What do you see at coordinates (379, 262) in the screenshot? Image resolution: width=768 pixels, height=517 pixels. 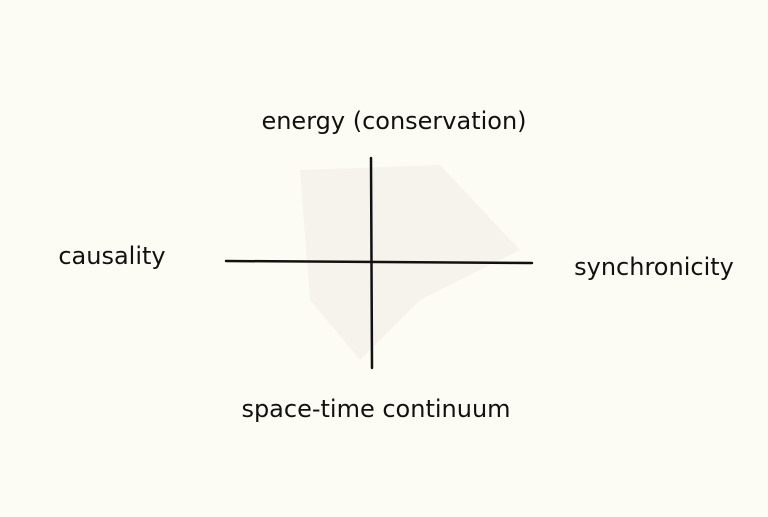 I see `horizontal-axis` at bounding box center [379, 262].